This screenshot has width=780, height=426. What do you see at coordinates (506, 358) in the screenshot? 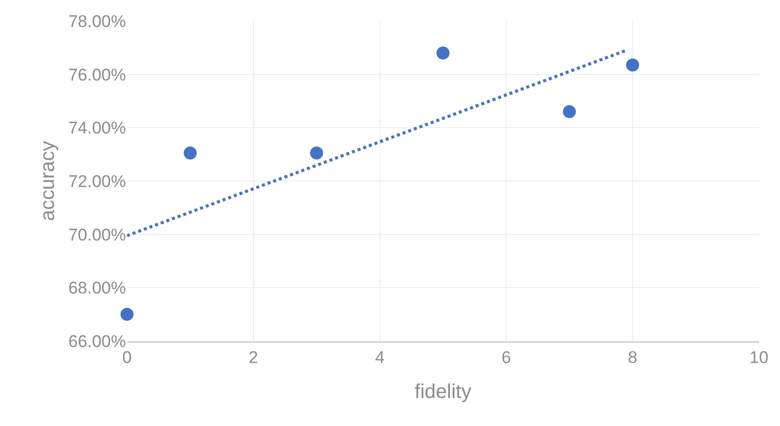
I see `x-tick-label: 6` at bounding box center [506, 358].